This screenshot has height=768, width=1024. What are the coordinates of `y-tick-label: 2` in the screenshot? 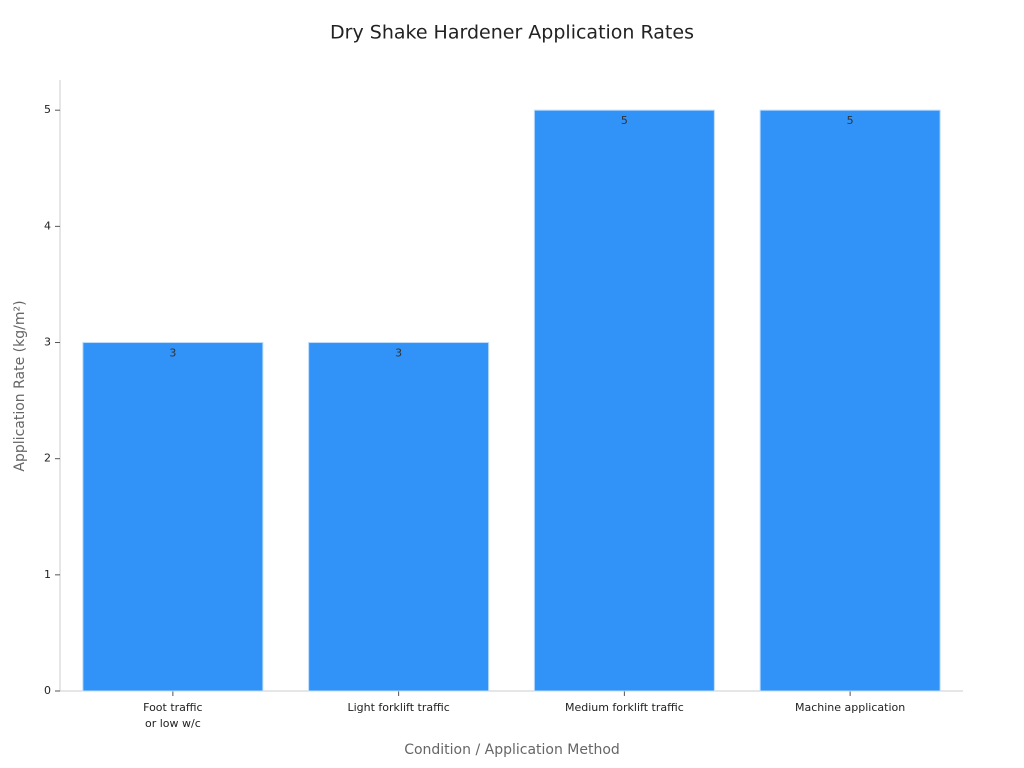 It's located at (47, 458).